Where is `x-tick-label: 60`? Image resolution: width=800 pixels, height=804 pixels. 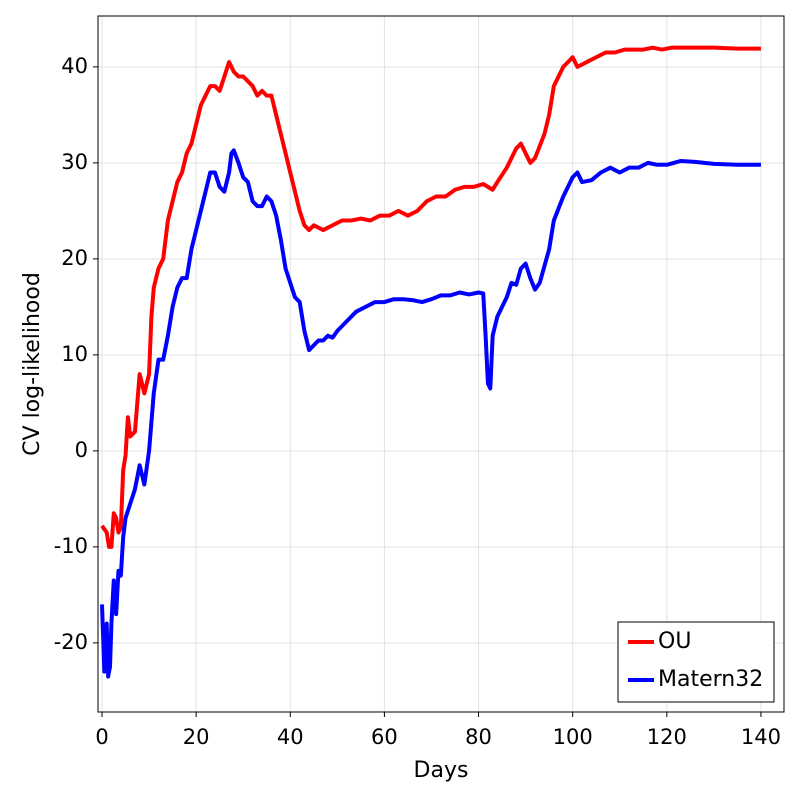 x-tick-label: 60 is located at coordinates (384, 737).